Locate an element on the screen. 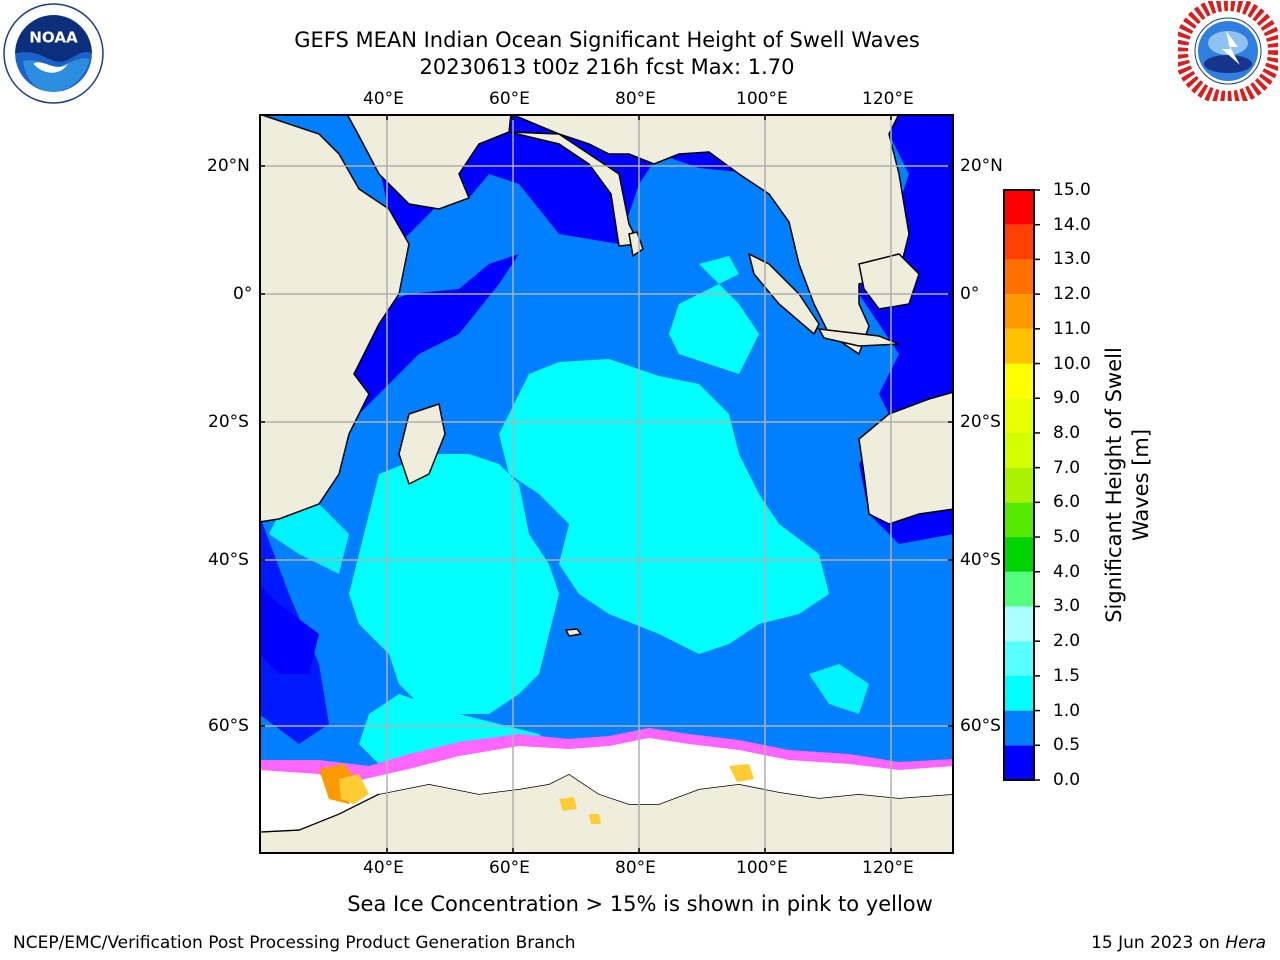  noaa-logo-icon: NOAA is located at coordinates (53, 53).